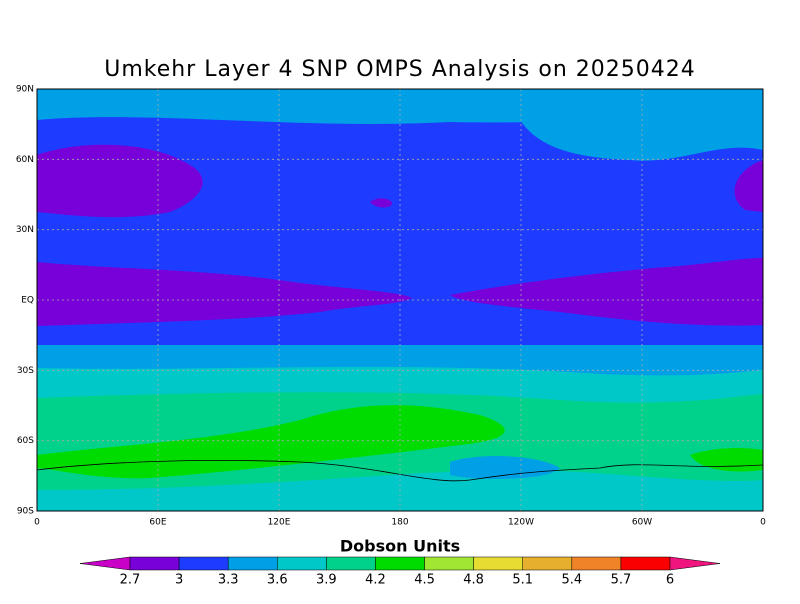 This screenshot has height=604, width=800. I want to click on lon-tick-label: 120E, so click(279, 523).